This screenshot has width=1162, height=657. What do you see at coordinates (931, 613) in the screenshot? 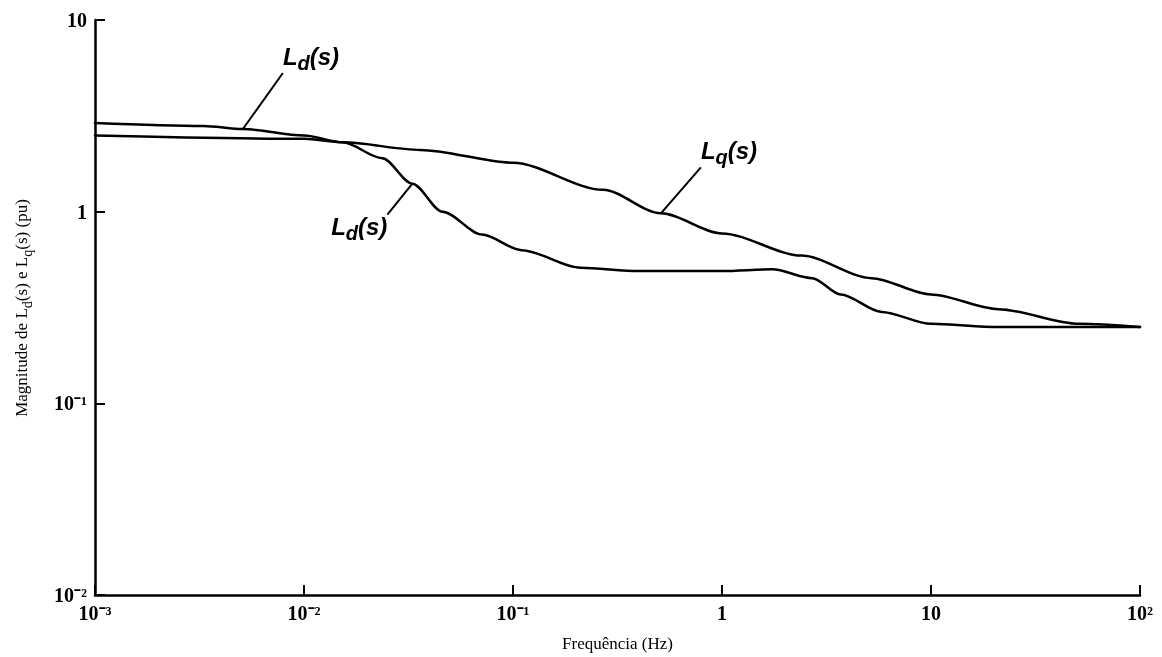
I see `x-tick-label: 10` at bounding box center [931, 613].